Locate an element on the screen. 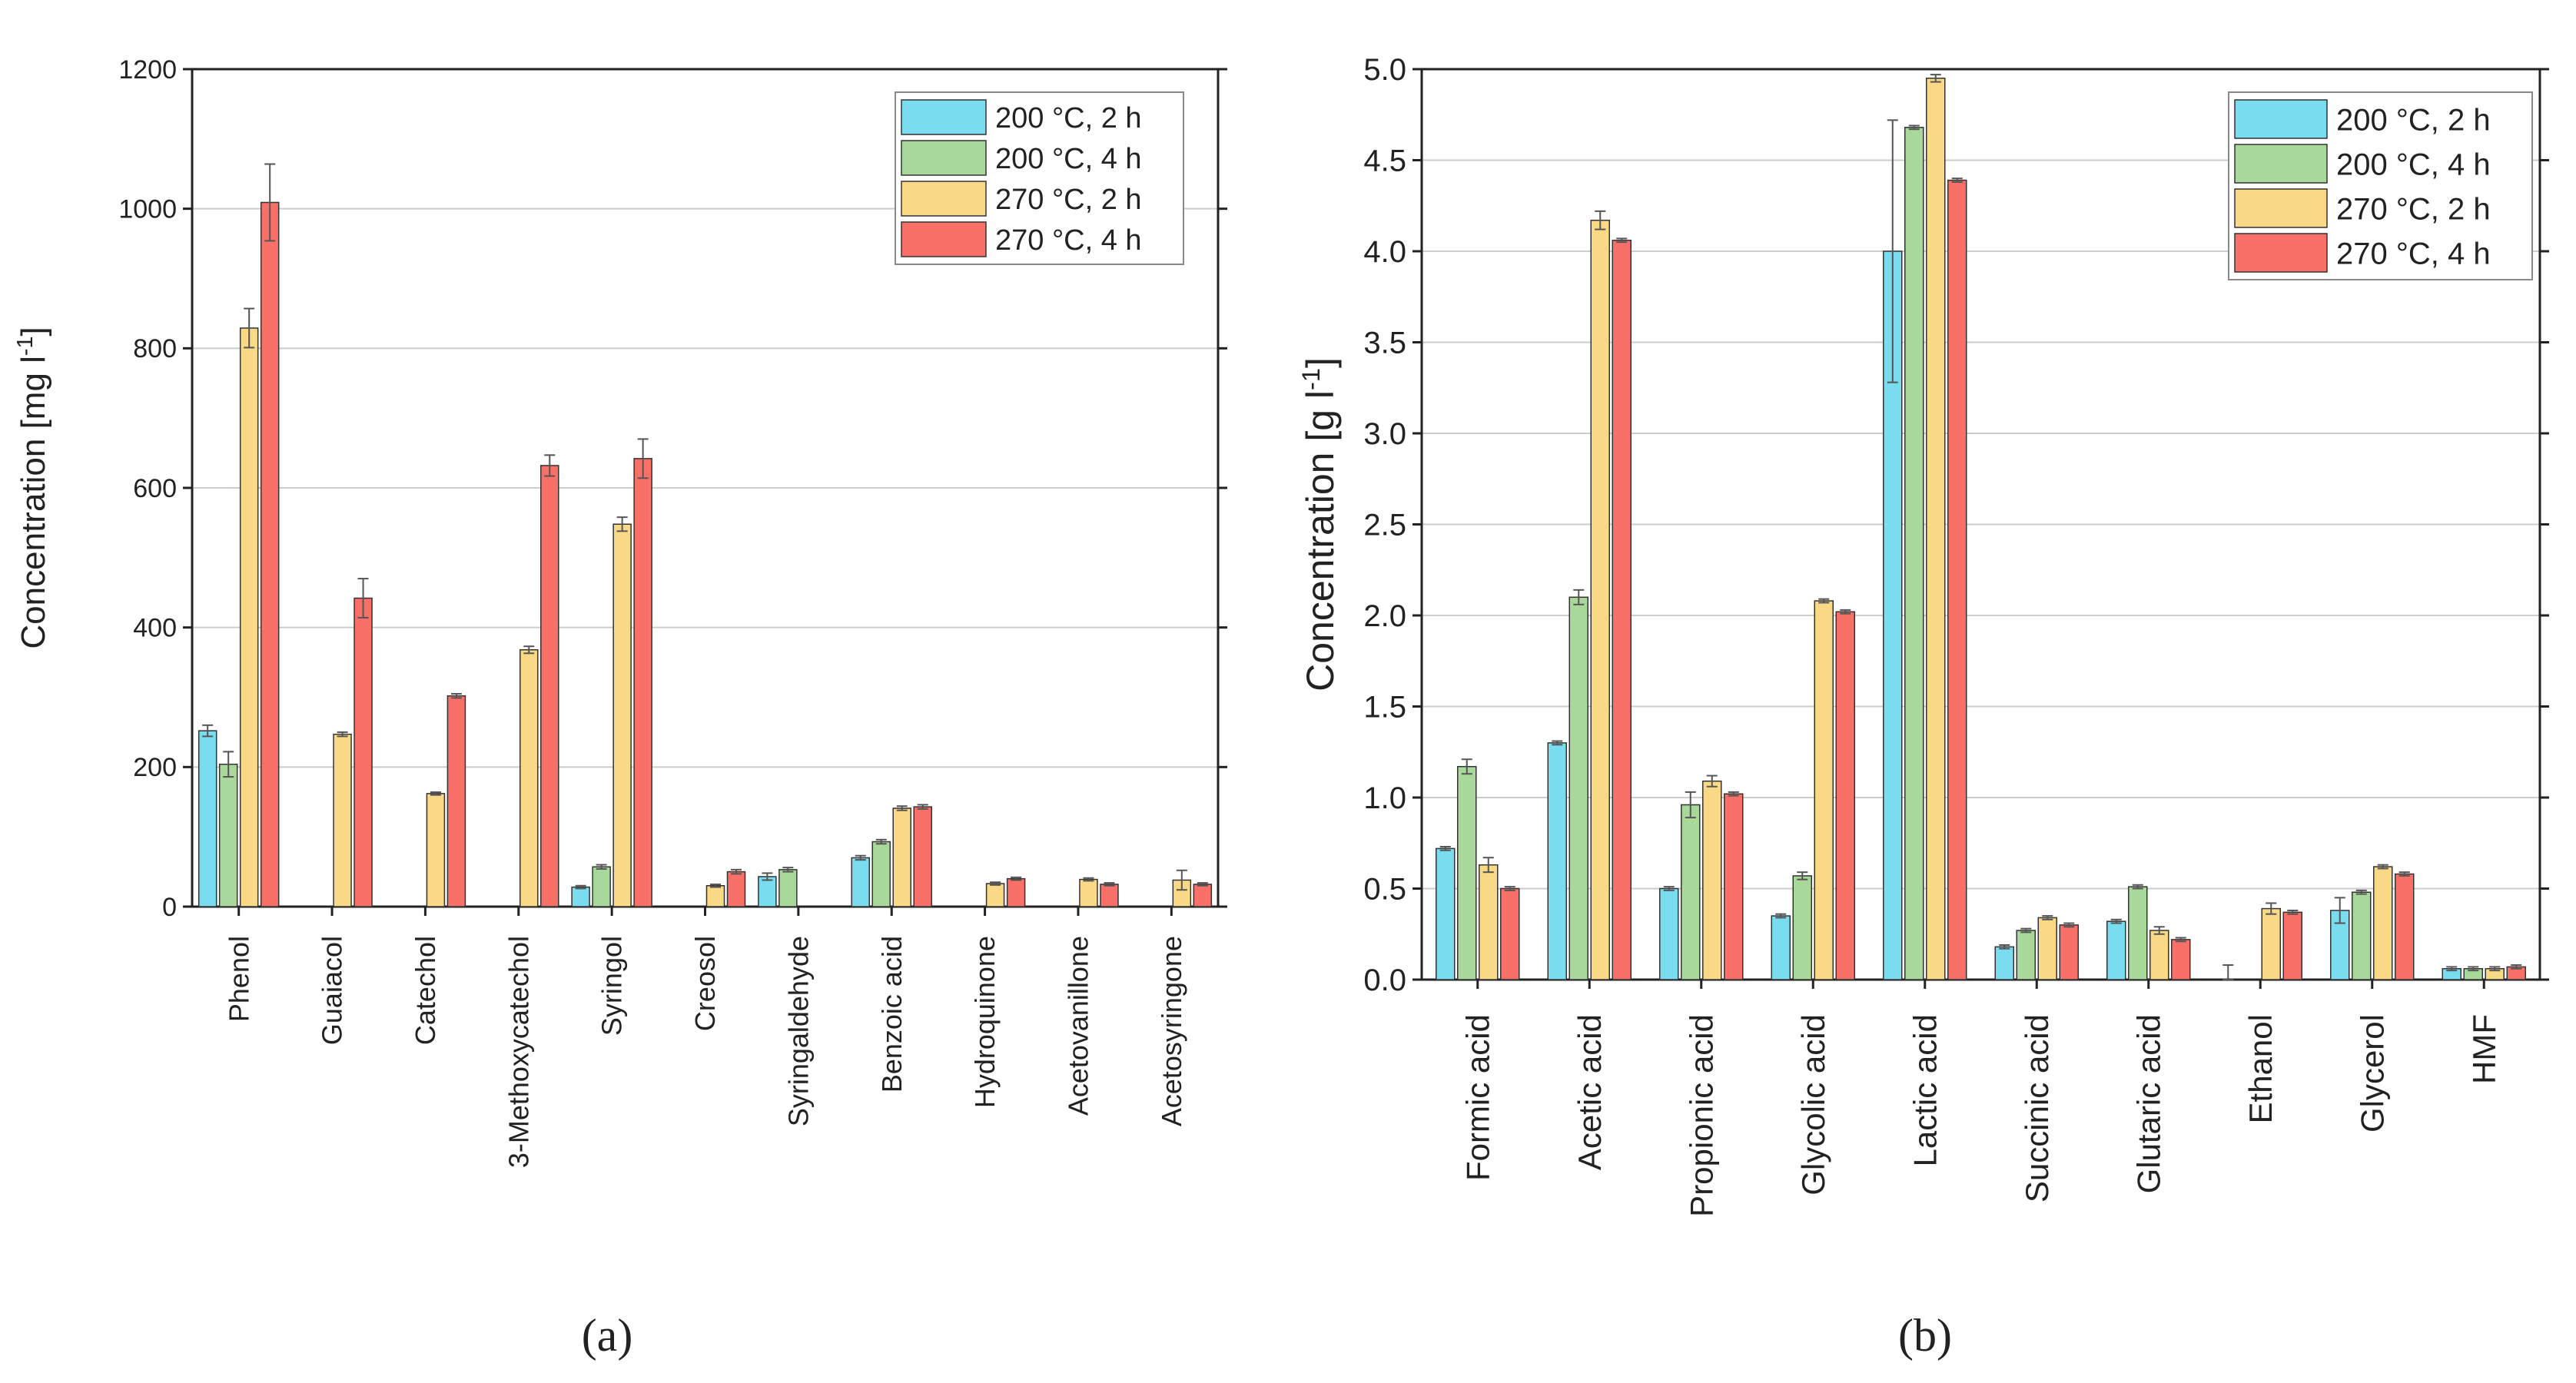  x-category-label: Acetosyringone is located at coordinates (1171, 1031).